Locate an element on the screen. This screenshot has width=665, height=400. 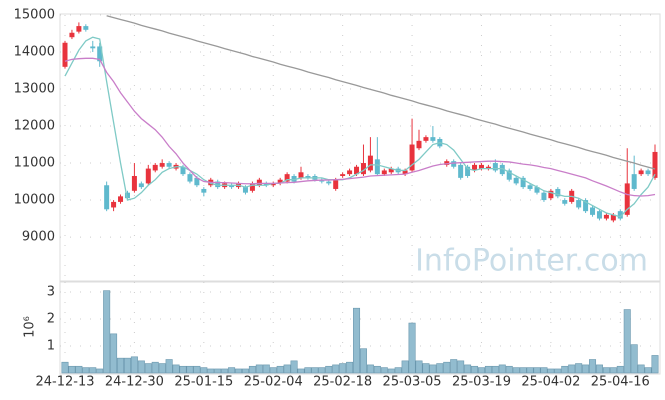
watermark: InfoPointer.com is located at coordinates (531, 261).